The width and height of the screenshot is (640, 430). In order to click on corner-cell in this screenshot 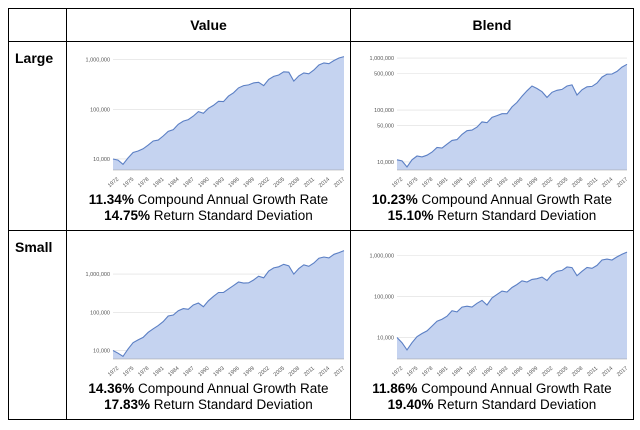, I will do `click(37, 25)`.